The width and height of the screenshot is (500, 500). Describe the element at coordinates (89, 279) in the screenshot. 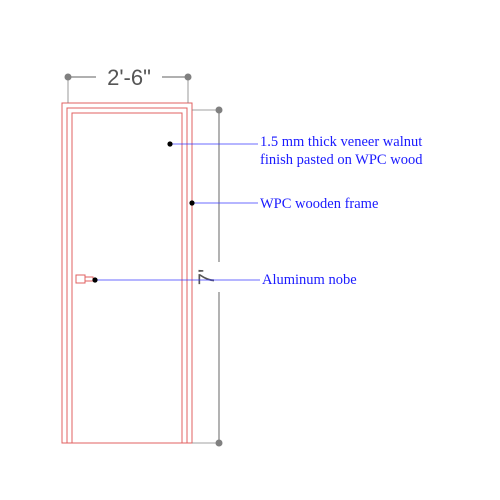

I see `handle-lever` at that location.